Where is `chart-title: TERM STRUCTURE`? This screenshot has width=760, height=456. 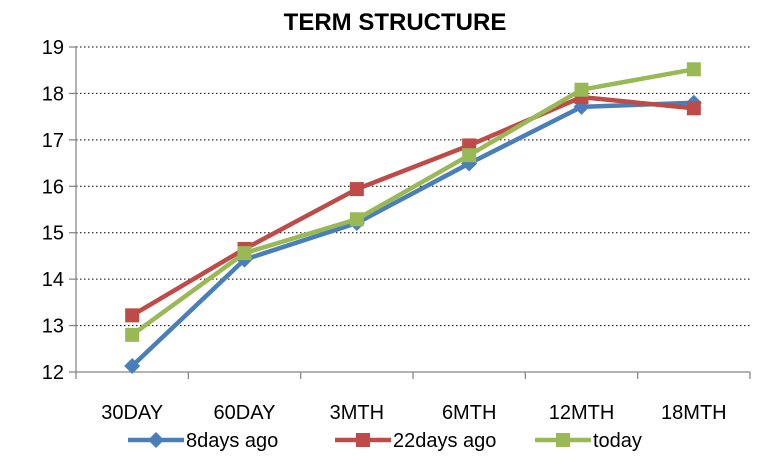
chart-title: TERM STRUCTURE is located at coordinates (395, 22).